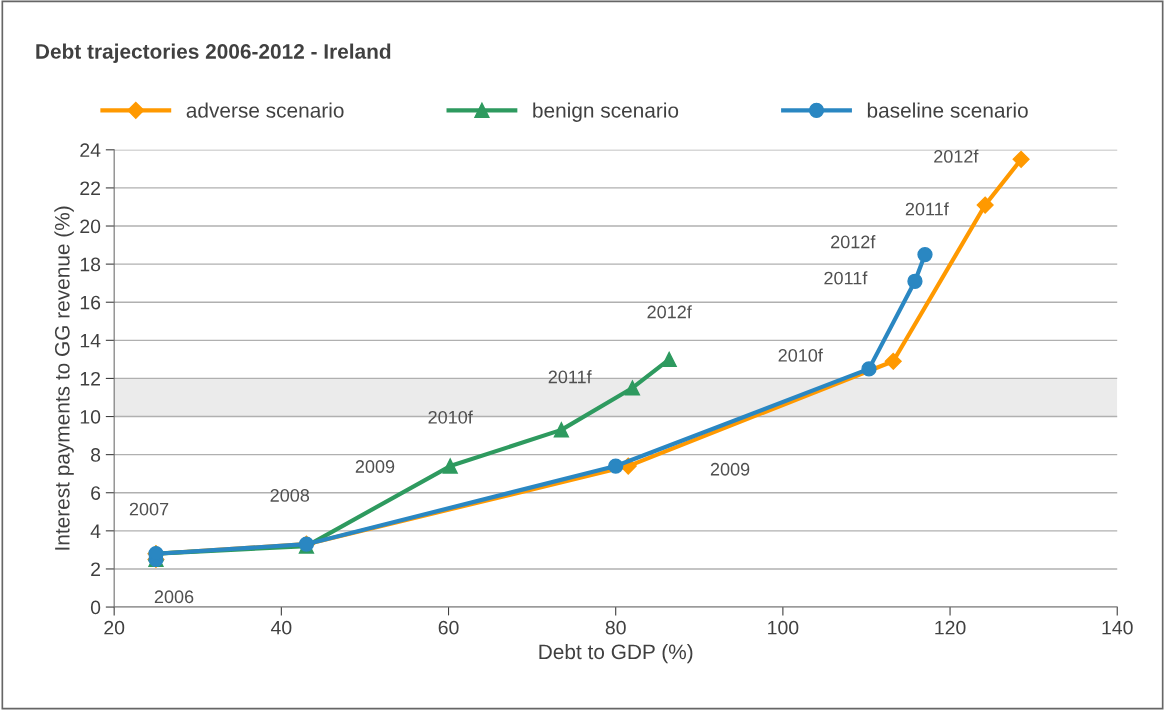 The width and height of the screenshot is (1165, 710). I want to click on x-tick-label: 80, so click(615, 627).